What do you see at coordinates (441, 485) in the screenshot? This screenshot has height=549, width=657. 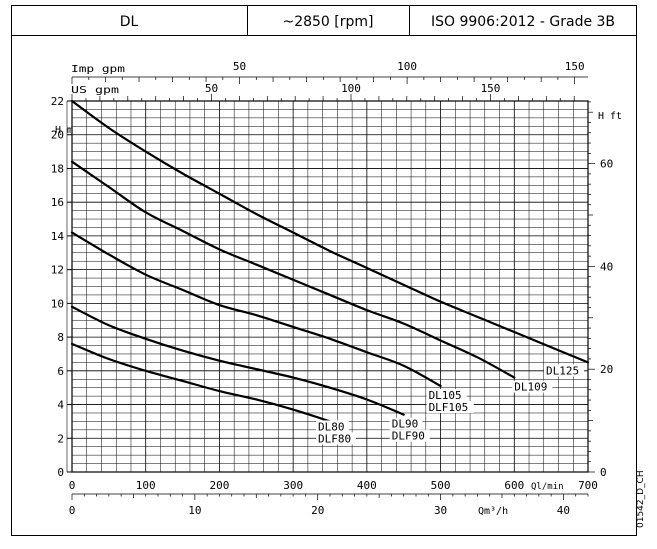 I see `x-primary-tick-label: 500` at bounding box center [441, 485].